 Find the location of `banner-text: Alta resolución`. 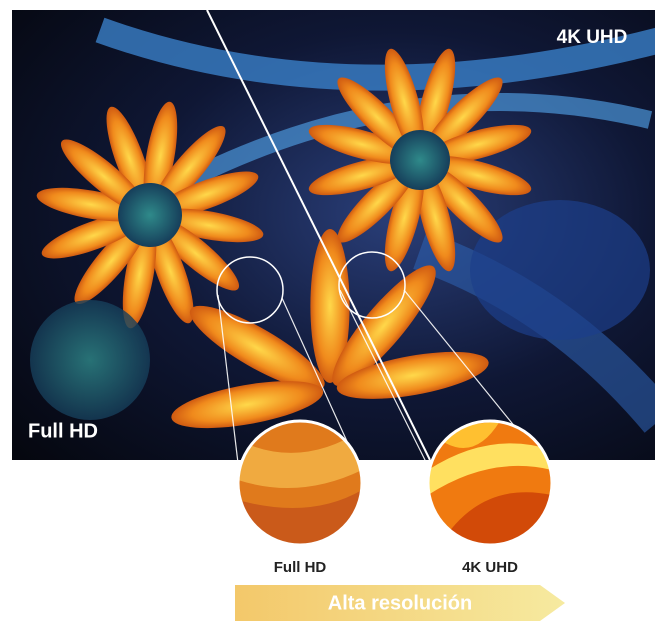

banner-text: Alta resolución is located at coordinates (400, 603).